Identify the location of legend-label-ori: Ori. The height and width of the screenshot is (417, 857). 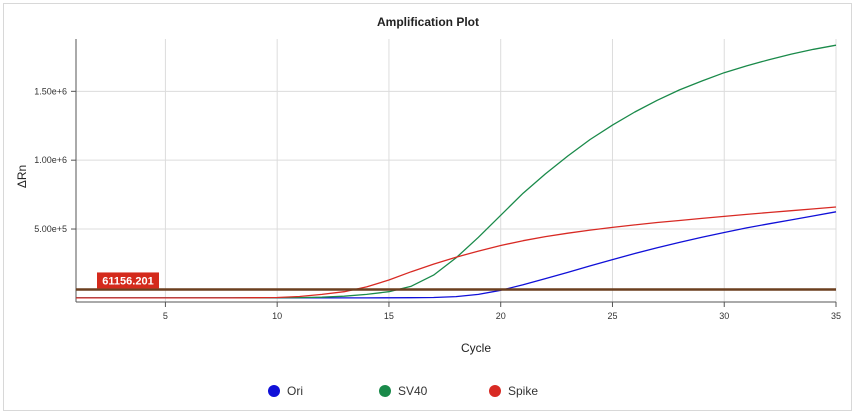
(295, 391).